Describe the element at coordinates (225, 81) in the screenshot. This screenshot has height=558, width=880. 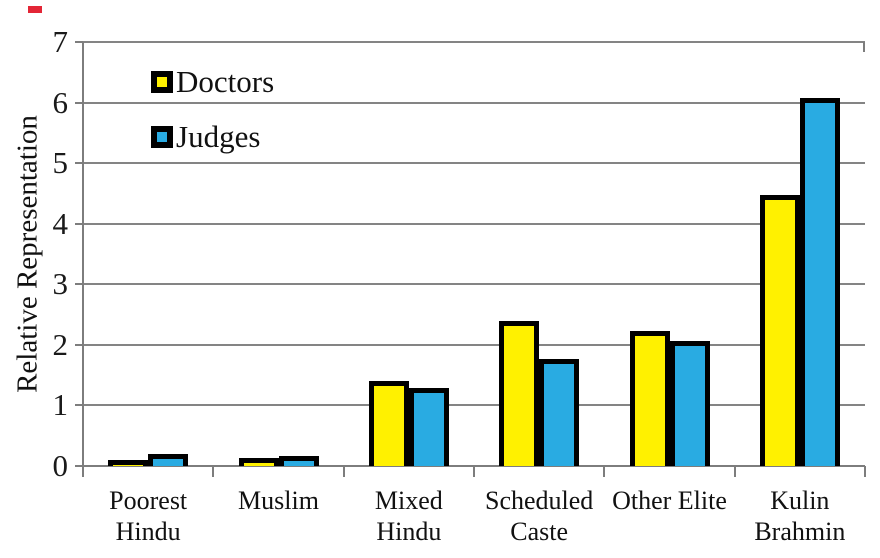
I see `legend-label: Doctors` at that location.